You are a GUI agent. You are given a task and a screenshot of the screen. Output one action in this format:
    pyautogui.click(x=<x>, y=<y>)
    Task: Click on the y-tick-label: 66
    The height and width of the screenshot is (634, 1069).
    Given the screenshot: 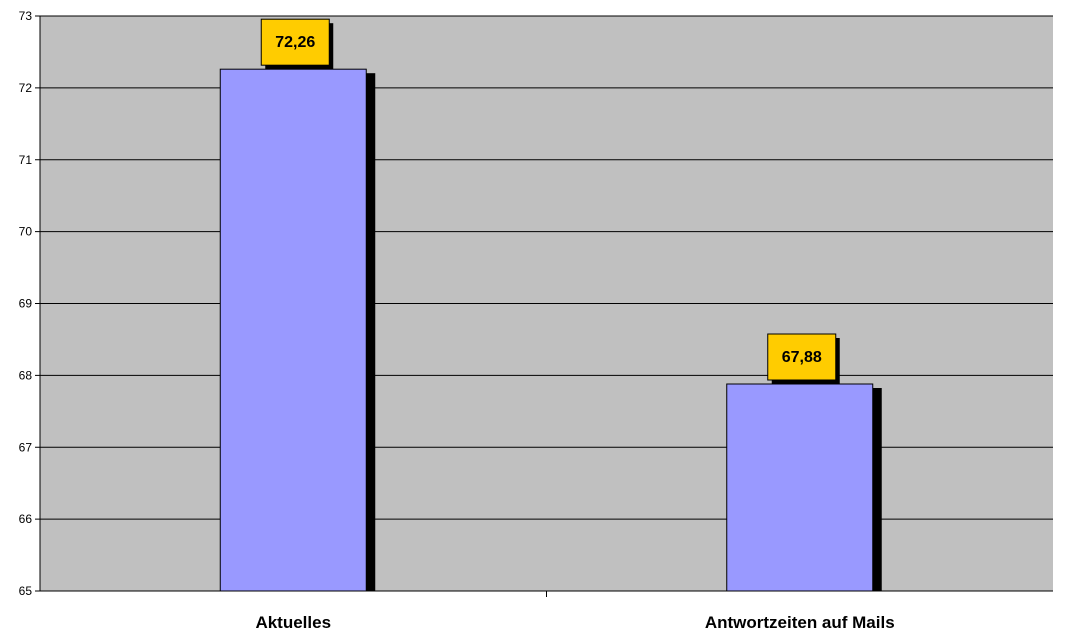 What is the action you would take?
    pyautogui.click(x=26, y=519)
    